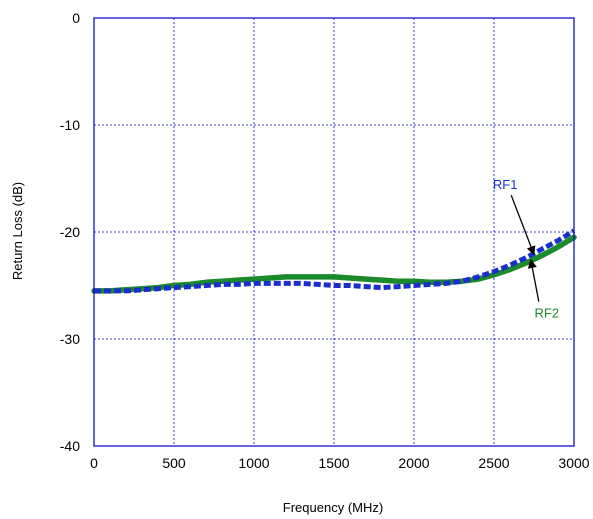 The height and width of the screenshot is (519, 593). Describe the element at coordinates (94, 463) in the screenshot. I see `x-tick-label-0: 0` at that location.